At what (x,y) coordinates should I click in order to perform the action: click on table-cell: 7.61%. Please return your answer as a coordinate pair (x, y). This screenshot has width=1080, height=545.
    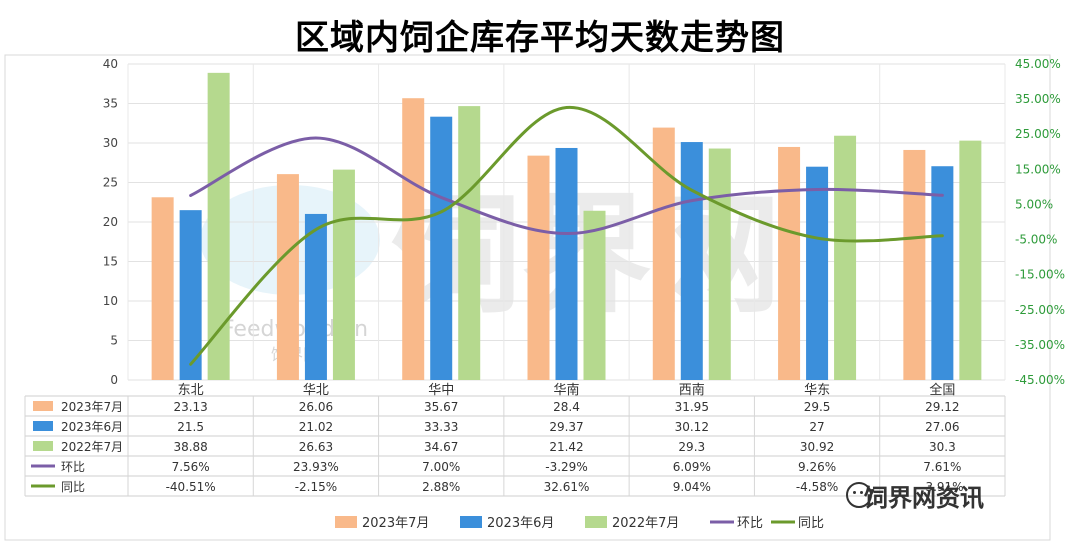
    Looking at the image, I should click on (942, 467).